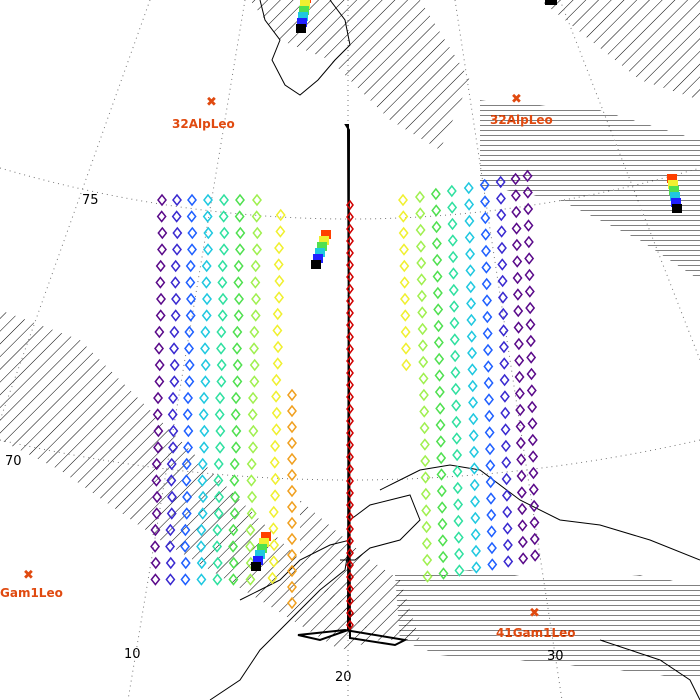  What do you see at coordinates (305, 48) in the screenshot?
I see `coastline` at bounding box center [305, 48].